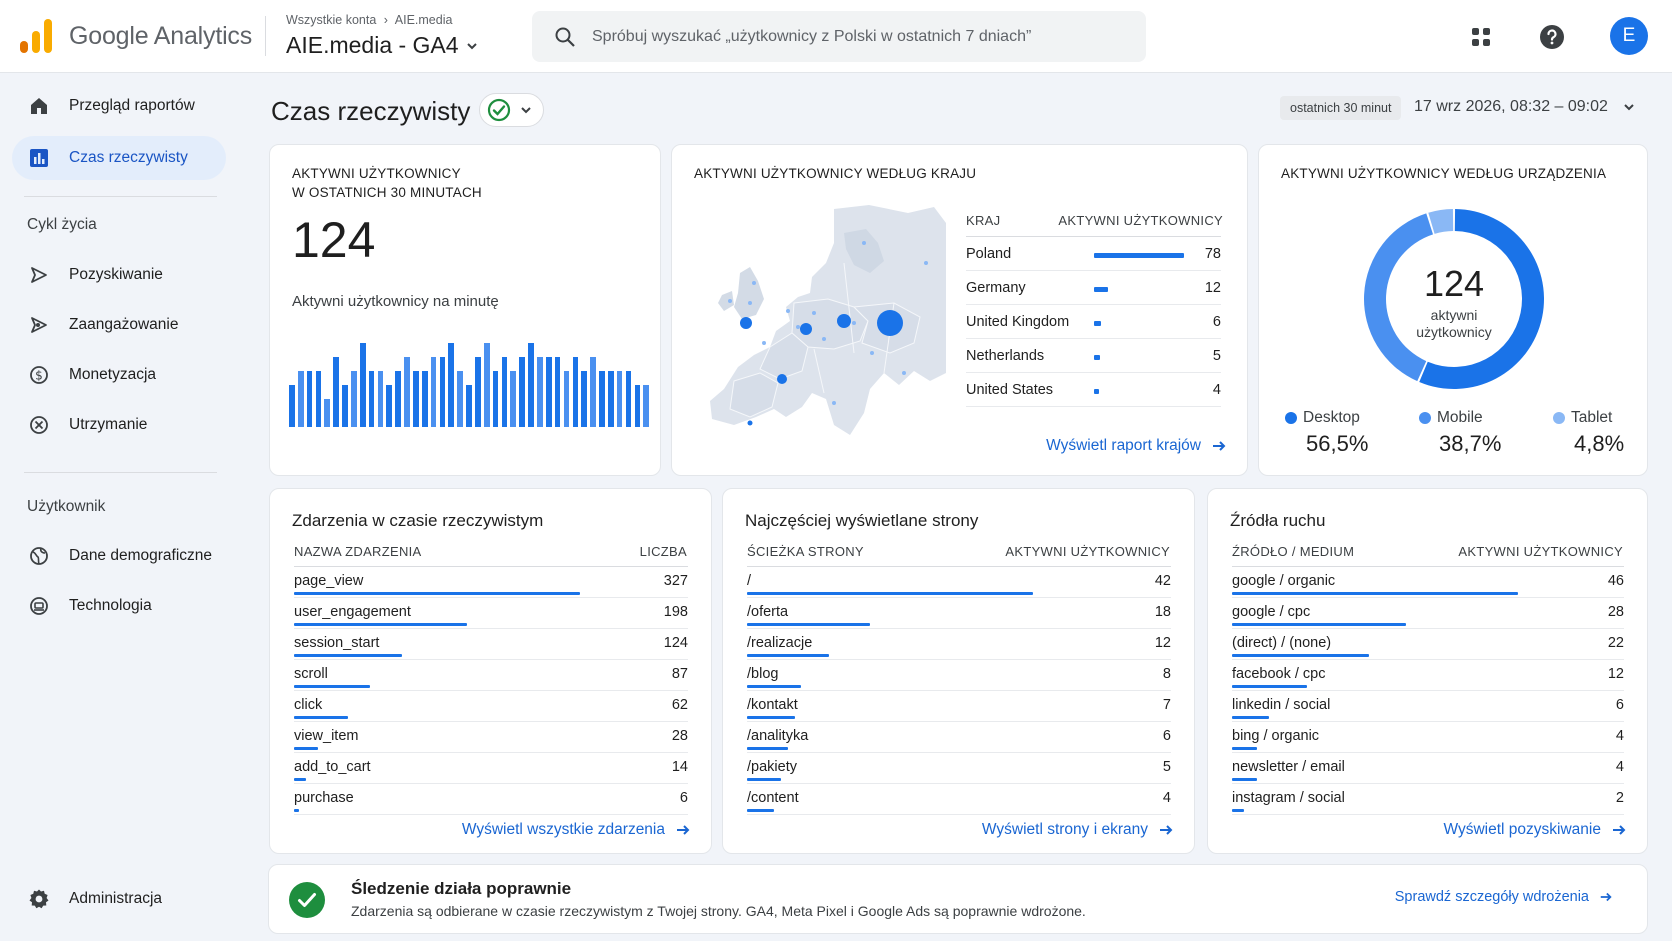 Image resolution: width=1672 pixels, height=941 pixels. I want to click on row-label: /analityka, so click(778, 736).